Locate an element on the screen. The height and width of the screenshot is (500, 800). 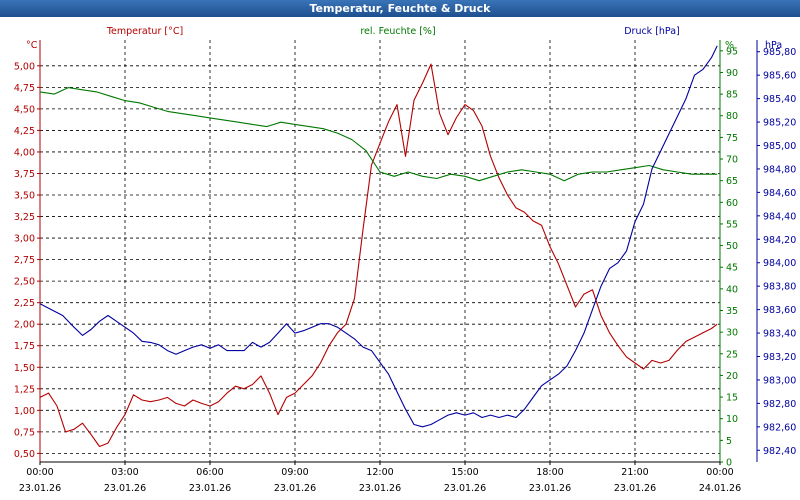
time-tick-label: 06:00 is located at coordinates (209, 472).